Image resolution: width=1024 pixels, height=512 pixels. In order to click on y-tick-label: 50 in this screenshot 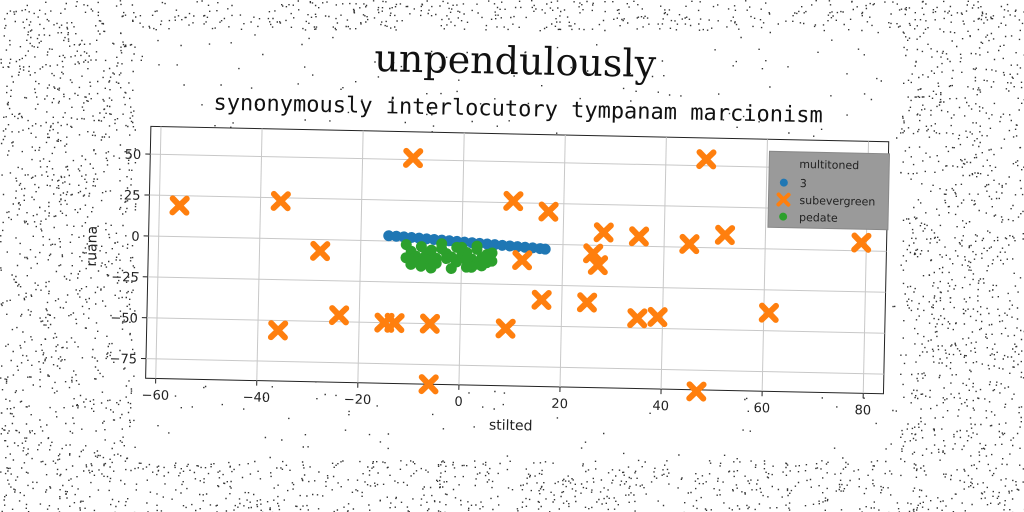, I will do `click(133, 155)`.